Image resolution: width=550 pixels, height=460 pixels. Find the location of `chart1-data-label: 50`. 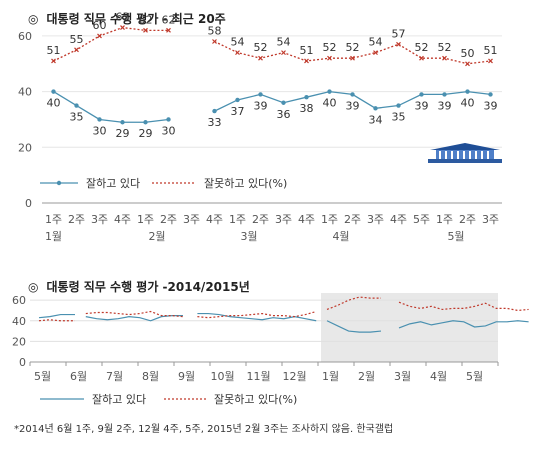

chart1-data-label: 50 is located at coordinates (468, 53).